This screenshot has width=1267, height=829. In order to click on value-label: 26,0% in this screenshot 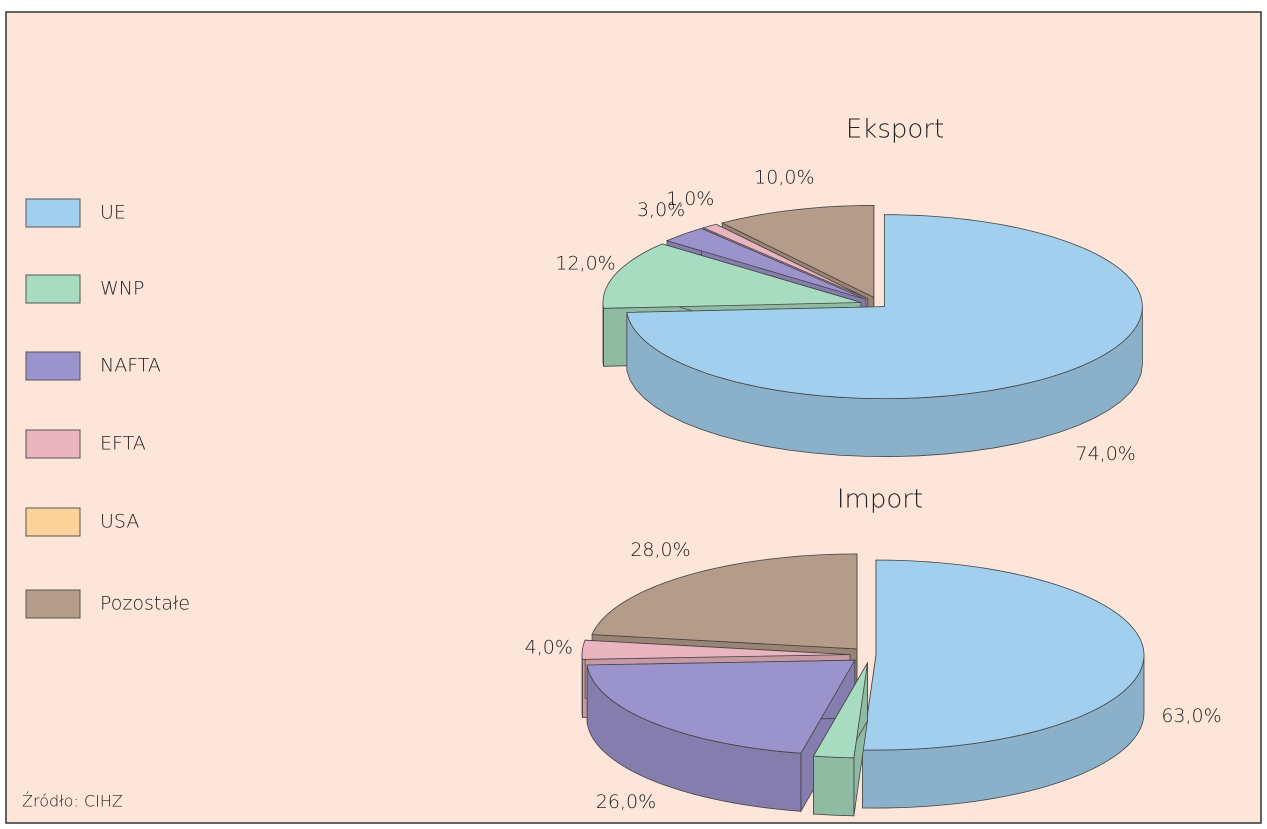, I will do `click(626, 802)`.